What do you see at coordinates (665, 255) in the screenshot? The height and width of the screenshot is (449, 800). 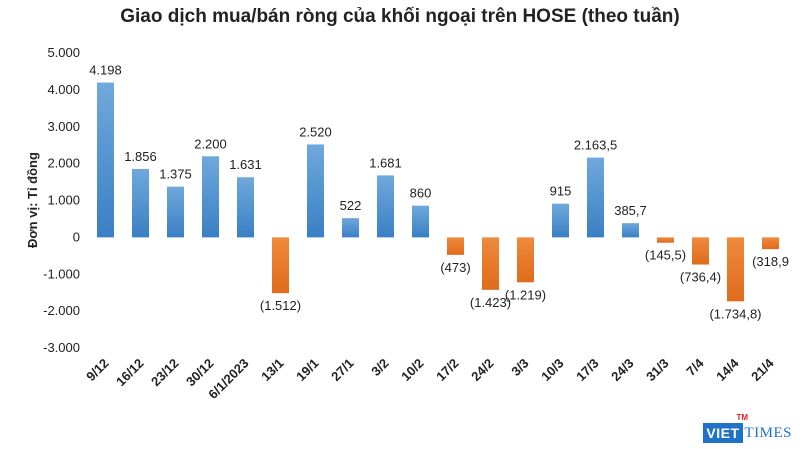 I see `data-label: (145,5)` at bounding box center [665, 255].